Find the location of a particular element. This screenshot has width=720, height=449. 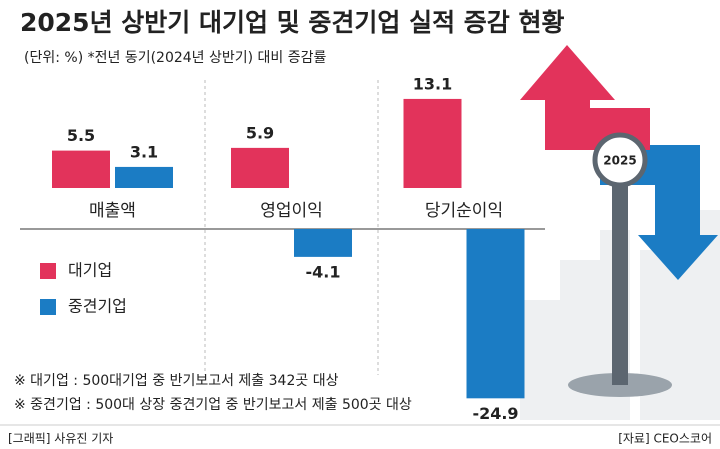

value-label: 3.1 is located at coordinates (144, 151).